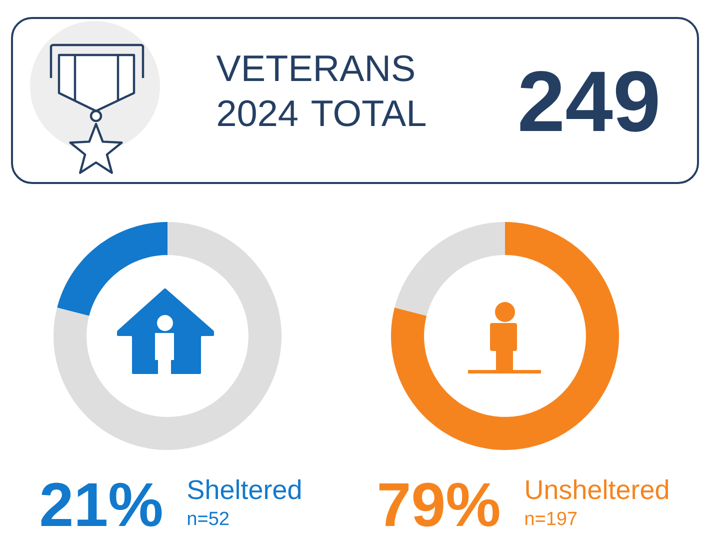  Describe the element at coordinates (321, 90) in the screenshot. I see `text: VETERANS 2024 TOTAL` at that location.